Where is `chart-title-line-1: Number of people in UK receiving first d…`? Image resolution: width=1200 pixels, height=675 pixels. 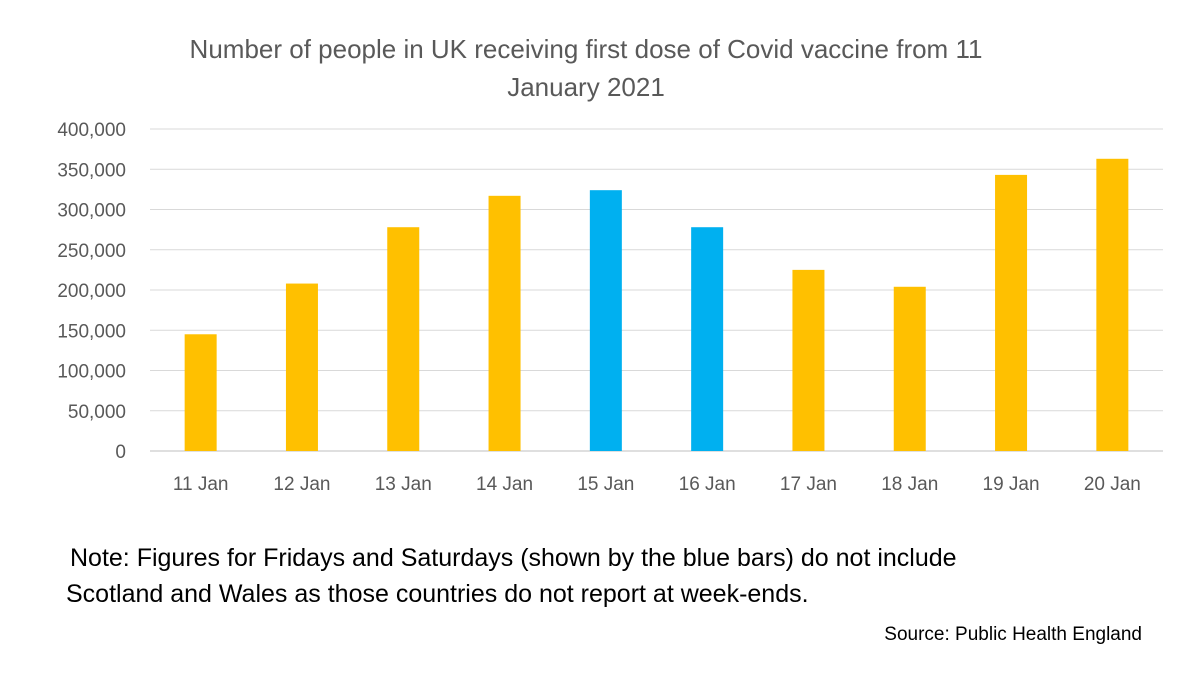 chart-title-line-1: Number of people in UK receiving first d… is located at coordinates (586, 49).